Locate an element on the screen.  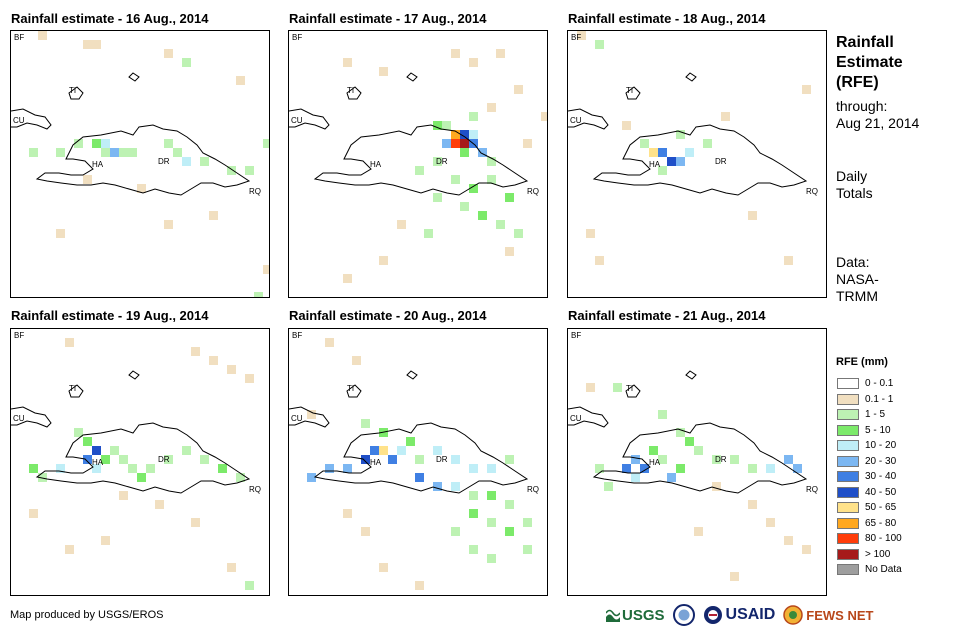
hispaniola-coastline is located at coordinates (421, 458).